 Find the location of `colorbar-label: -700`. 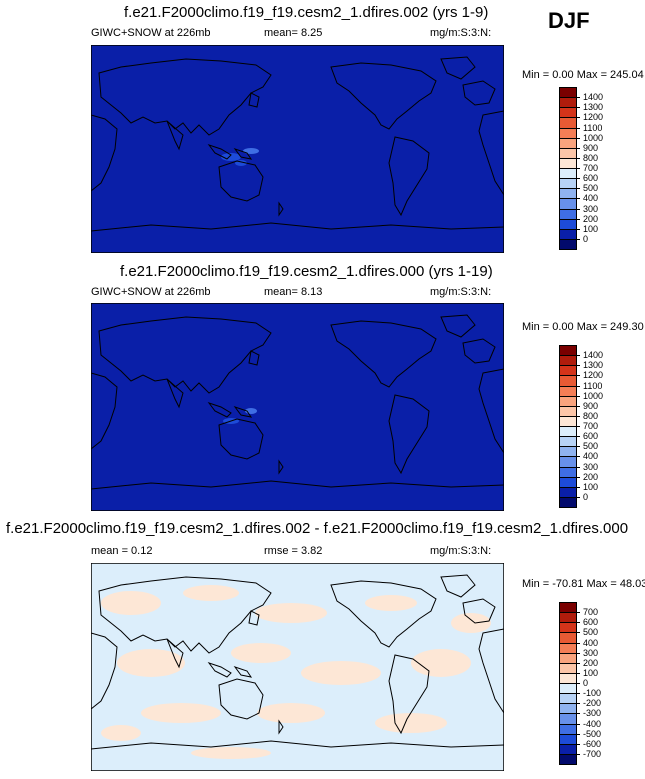

colorbar-label: -700 is located at coordinates (592, 753).